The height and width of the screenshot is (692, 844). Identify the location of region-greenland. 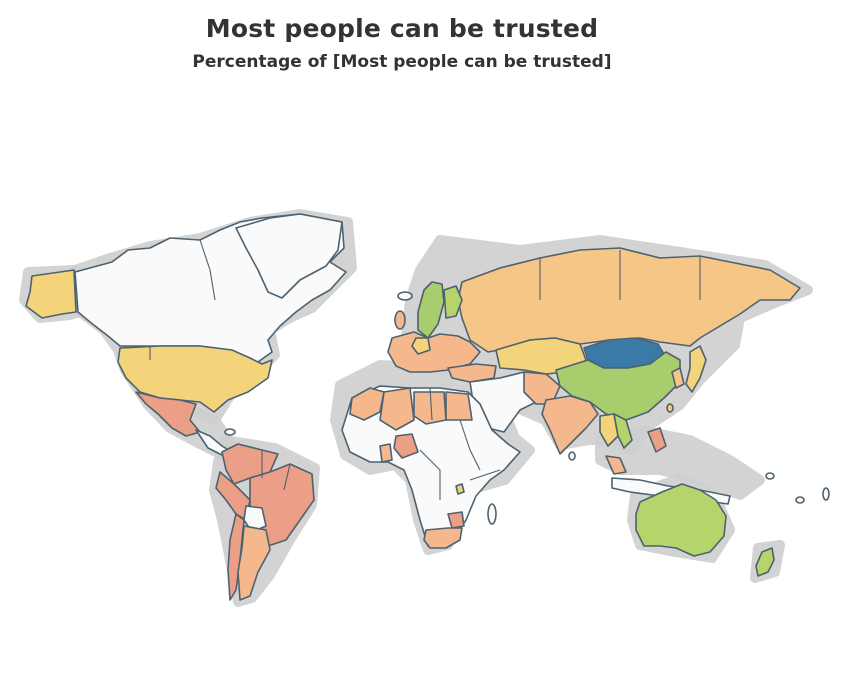
(289, 256).